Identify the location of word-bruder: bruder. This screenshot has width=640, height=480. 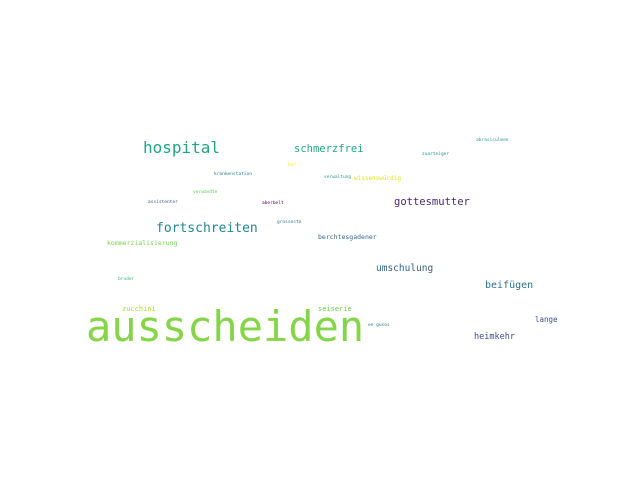
(126, 279).